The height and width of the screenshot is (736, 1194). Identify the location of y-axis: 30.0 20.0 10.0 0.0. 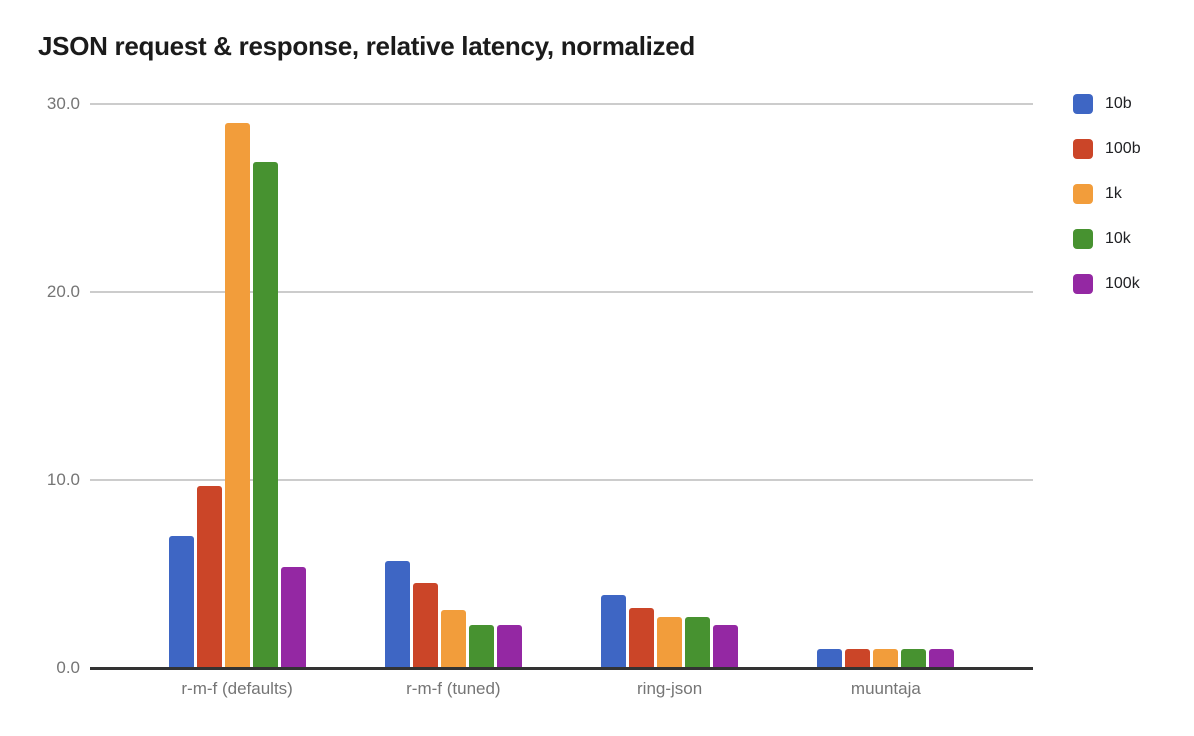
(40, 385).